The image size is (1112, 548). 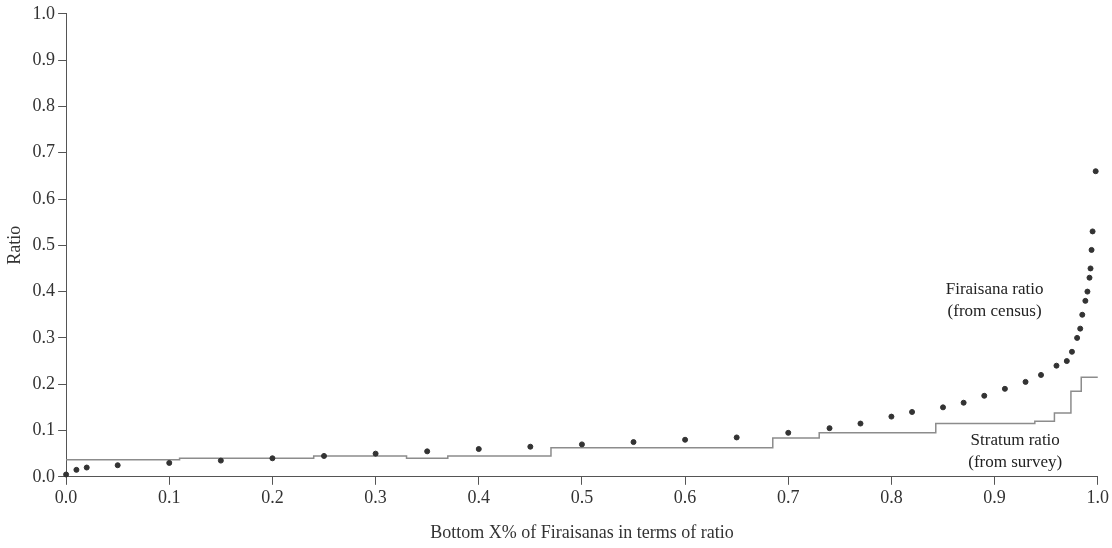 I want to click on x-tick-label: 0.2, so click(x=272, y=497).